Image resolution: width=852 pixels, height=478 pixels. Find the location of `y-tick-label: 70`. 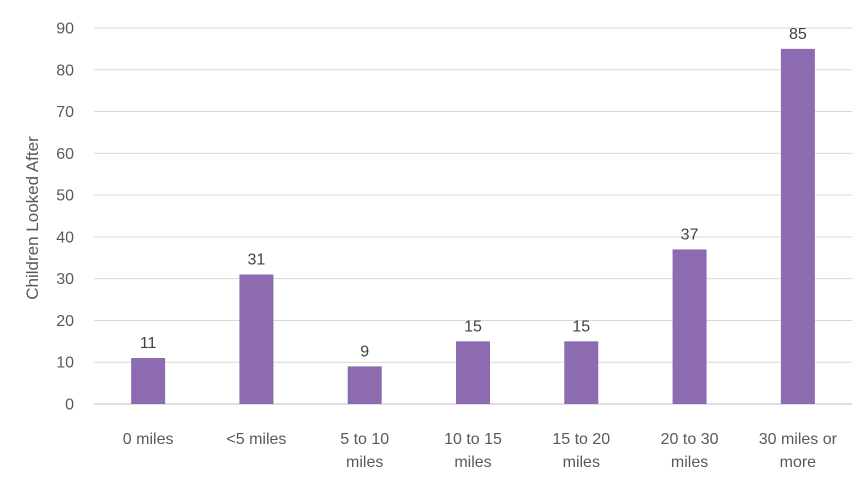

y-tick-label: 70 is located at coordinates (65, 112).